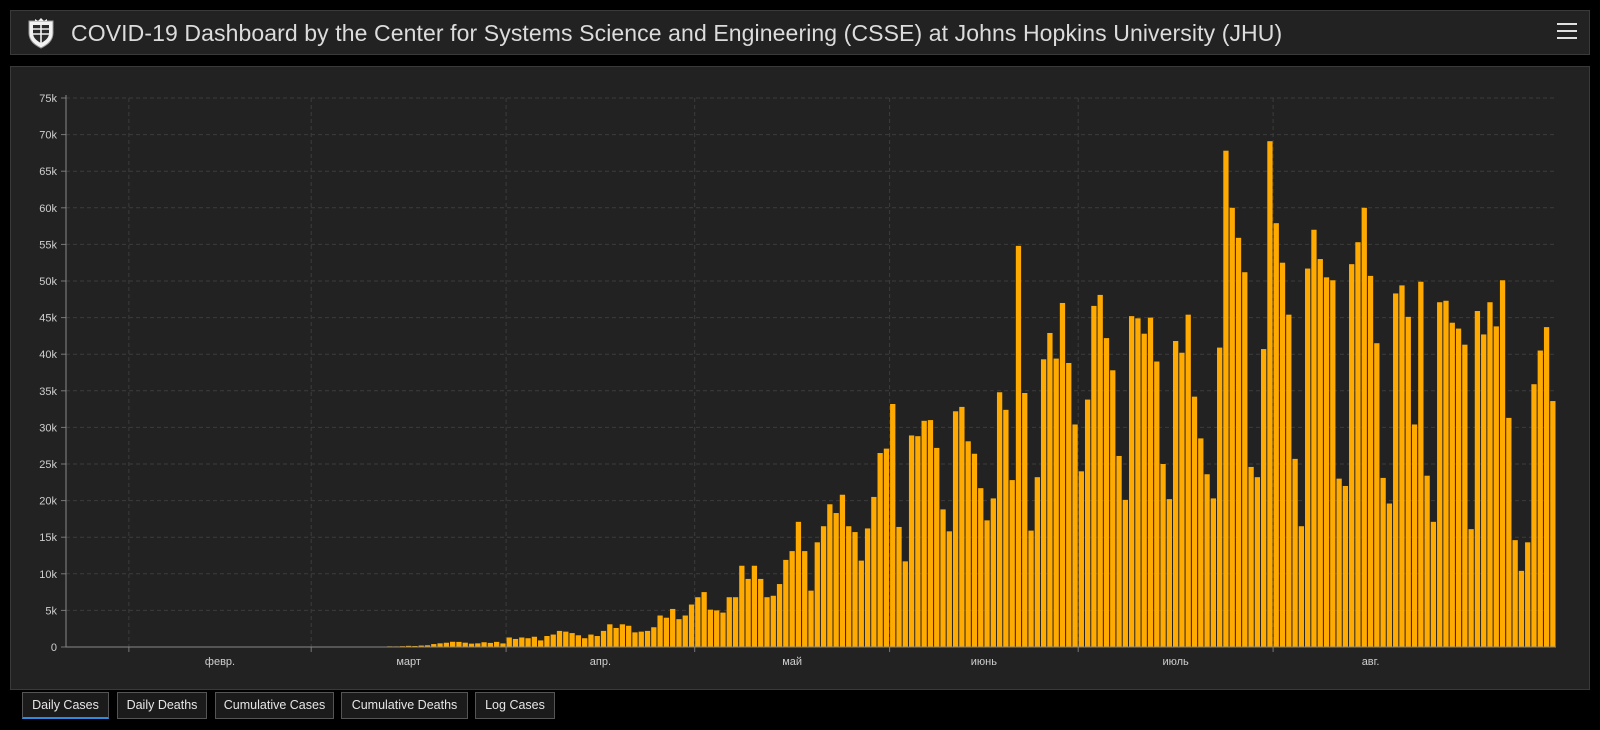 The image size is (1600, 730). Describe the element at coordinates (48, 502) in the screenshot. I see `y-tick-label: 20k` at that location.